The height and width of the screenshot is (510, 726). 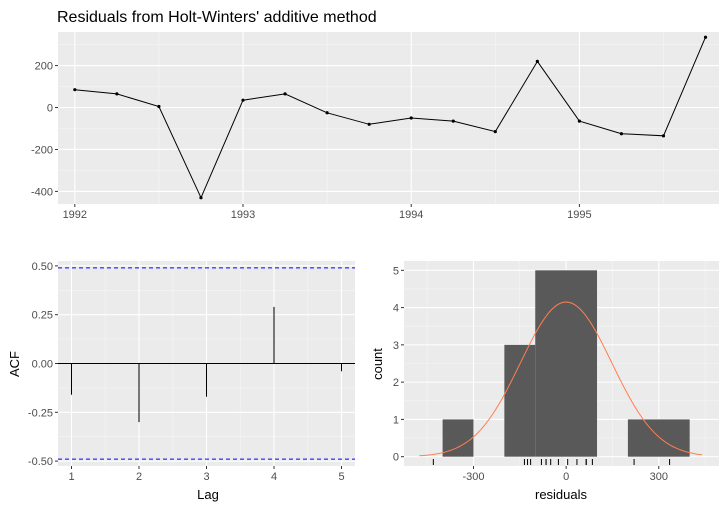 What do you see at coordinates (243, 215) in the screenshot?
I see `ts-x-tick-label: 1993` at bounding box center [243, 215].